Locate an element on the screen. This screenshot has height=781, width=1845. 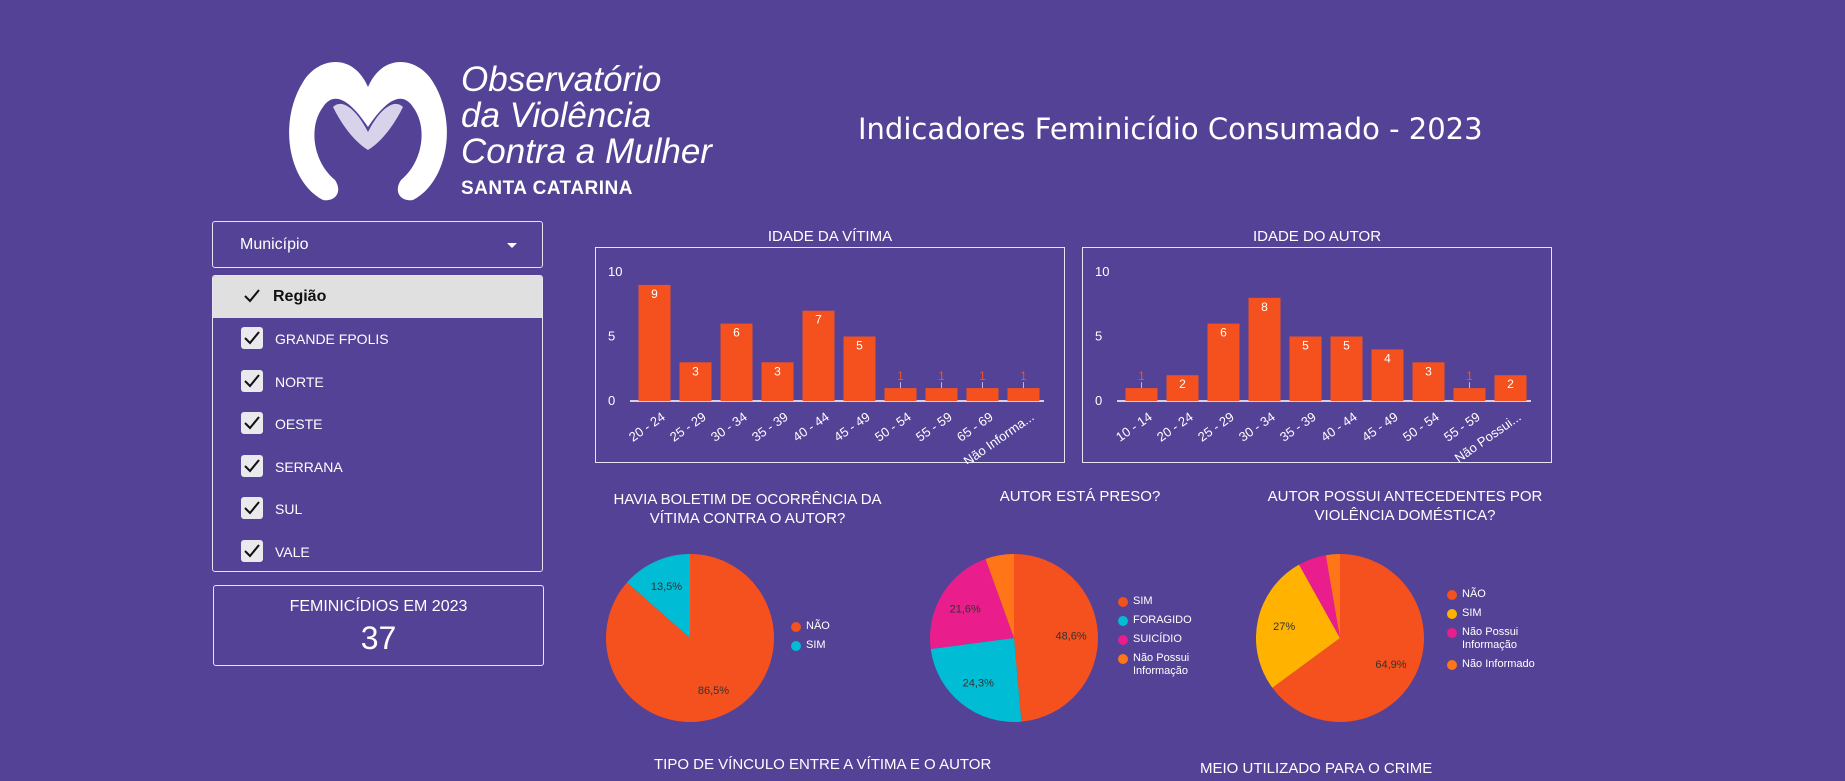
y-tick-label: 0 is located at coordinates (1098, 400).